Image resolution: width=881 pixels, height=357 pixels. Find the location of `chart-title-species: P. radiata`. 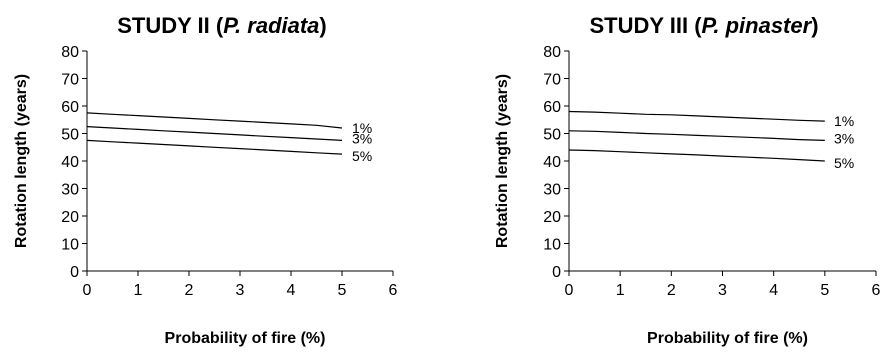

chart-title-species: P. radiata is located at coordinates (271, 25).